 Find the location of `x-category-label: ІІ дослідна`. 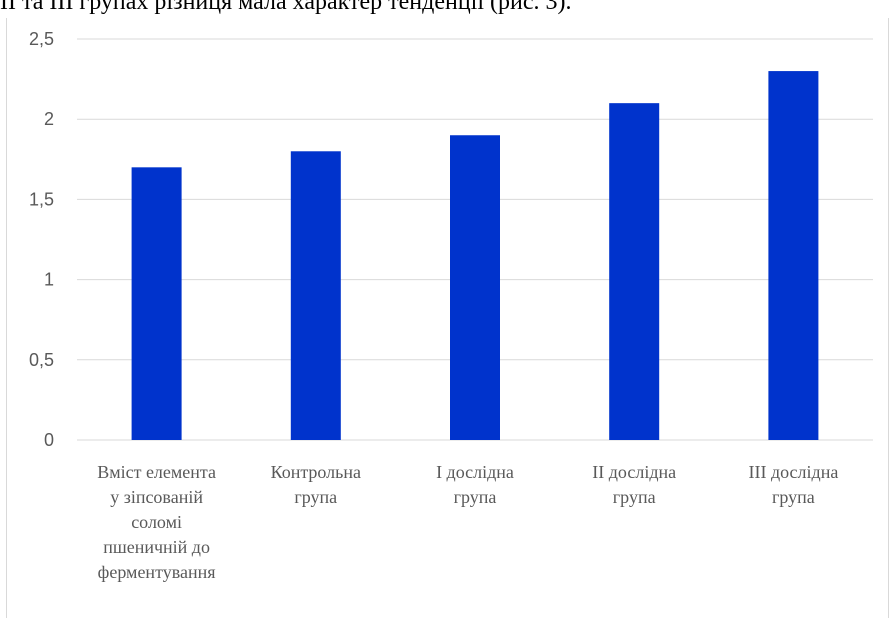

x-category-label: ІІ дослідна is located at coordinates (634, 472).